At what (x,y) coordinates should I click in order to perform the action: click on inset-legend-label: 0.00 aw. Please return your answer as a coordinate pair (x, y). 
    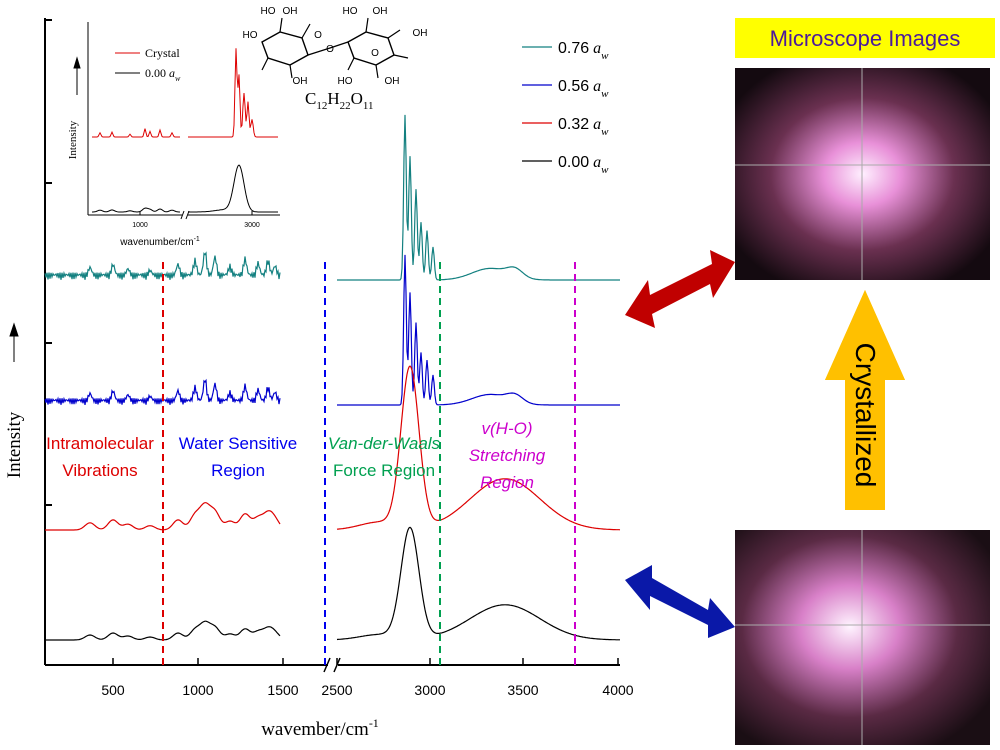
    Looking at the image, I should click on (163, 74).